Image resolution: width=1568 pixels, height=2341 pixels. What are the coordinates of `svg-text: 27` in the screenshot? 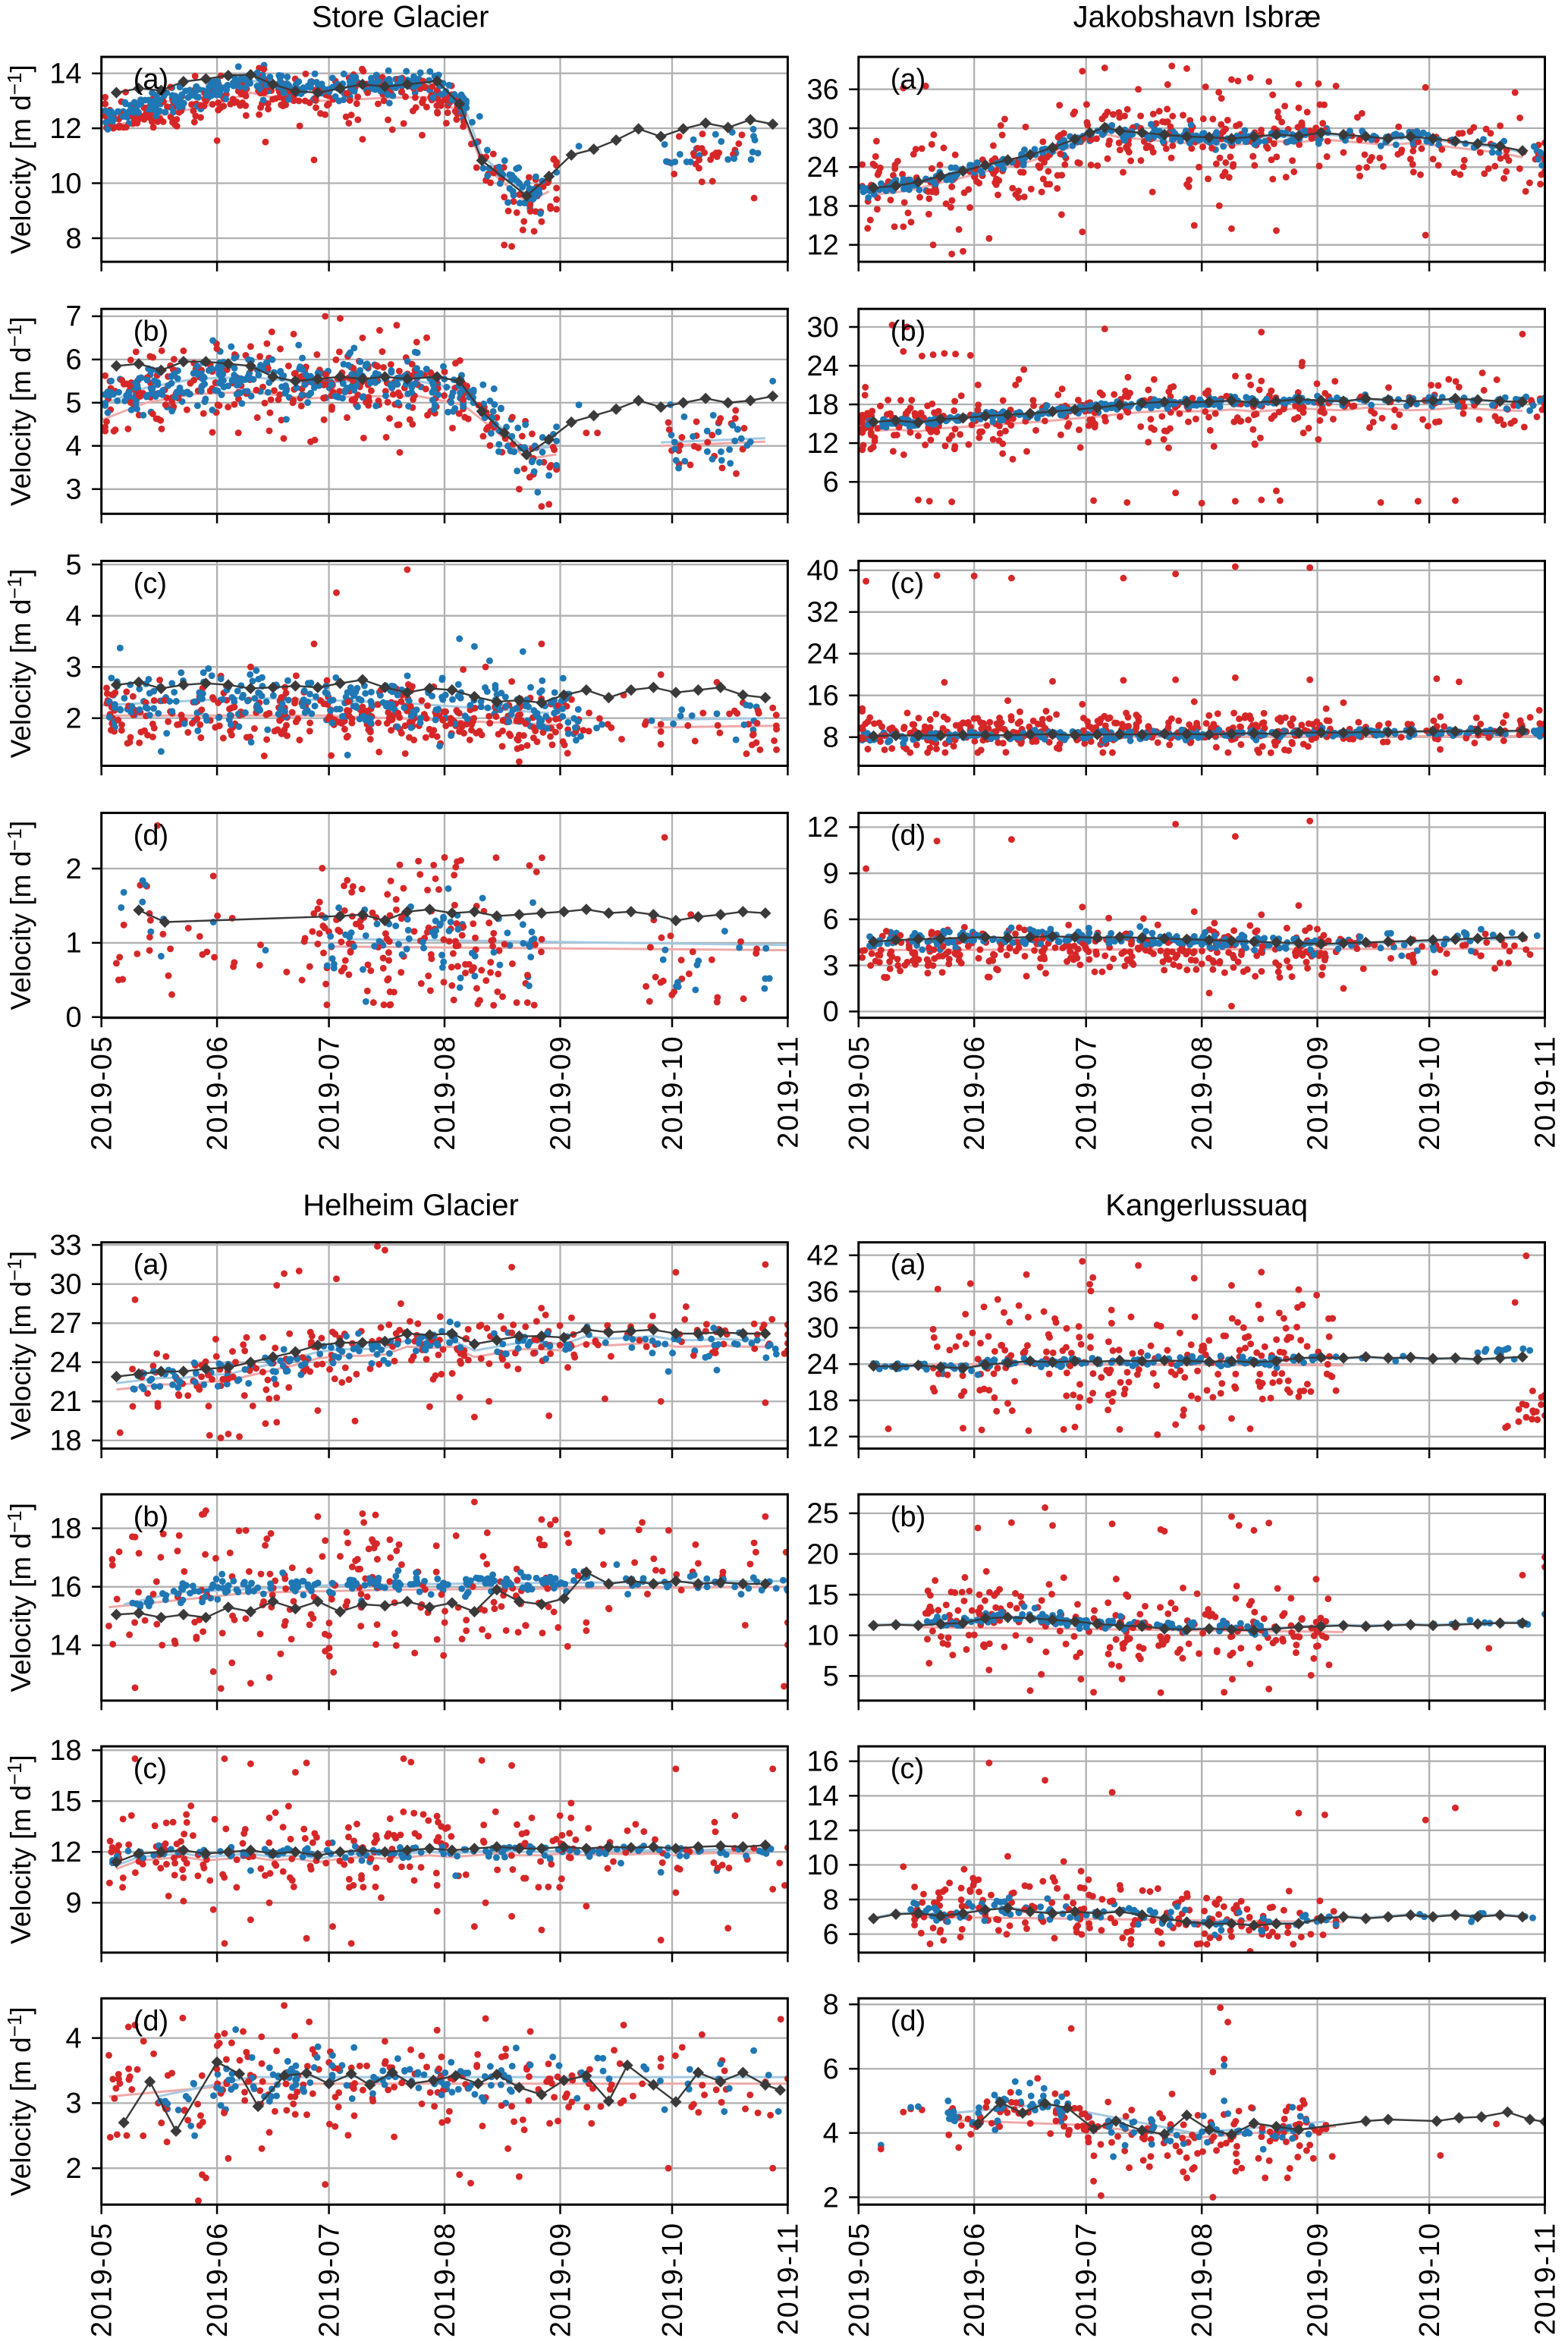 It's located at (65, 1324).